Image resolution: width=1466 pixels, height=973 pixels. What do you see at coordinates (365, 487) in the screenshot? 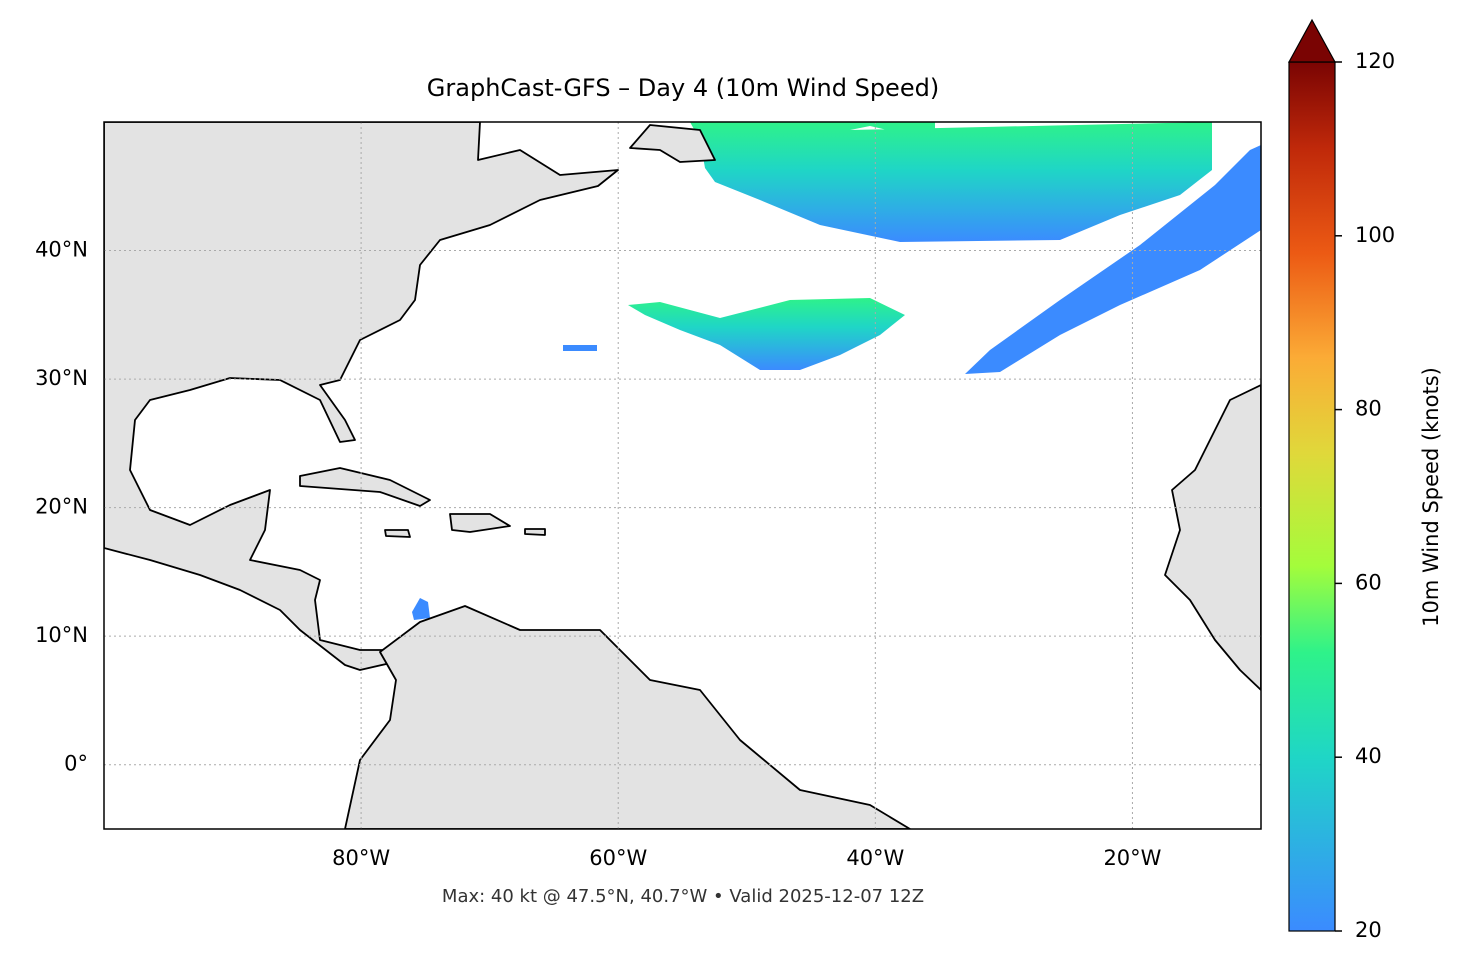
I see `cuba` at bounding box center [365, 487].